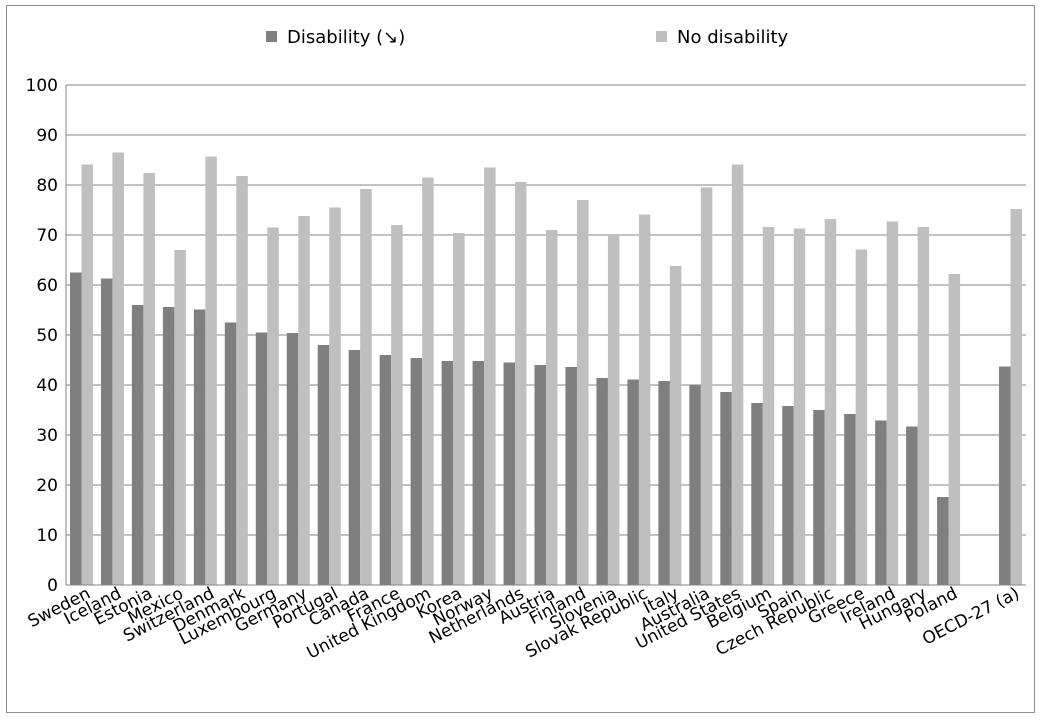  I want to click on legend-label-disability: Disability (↘), so click(346, 37).